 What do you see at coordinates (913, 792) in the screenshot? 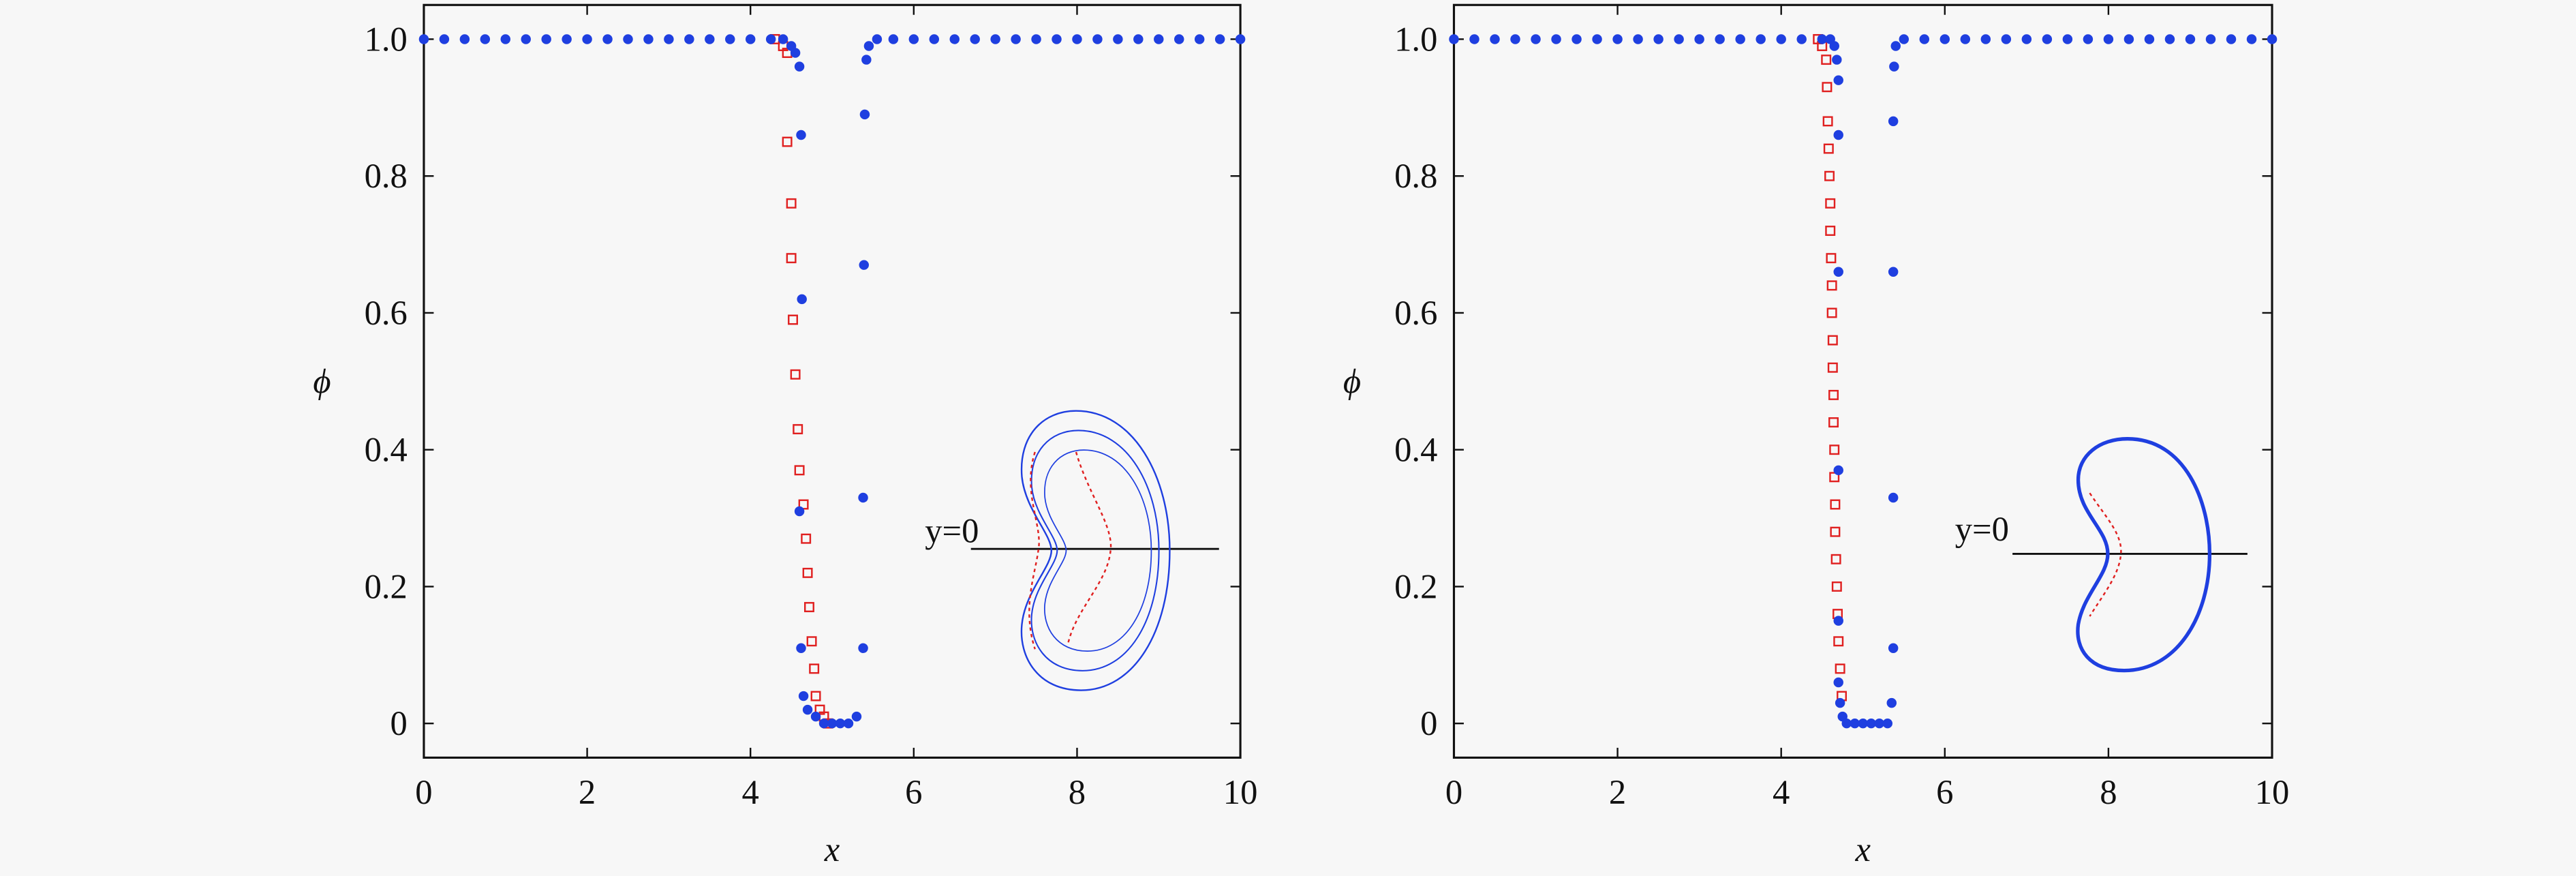
I see `x-tick-label: 6` at bounding box center [913, 792].